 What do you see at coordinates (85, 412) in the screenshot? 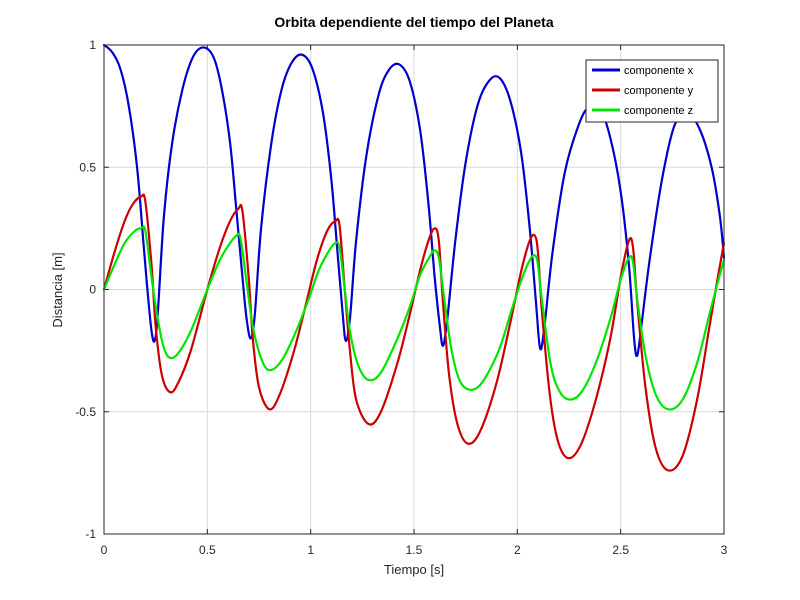
I see `y-tick-label: -0.5` at bounding box center [85, 412].